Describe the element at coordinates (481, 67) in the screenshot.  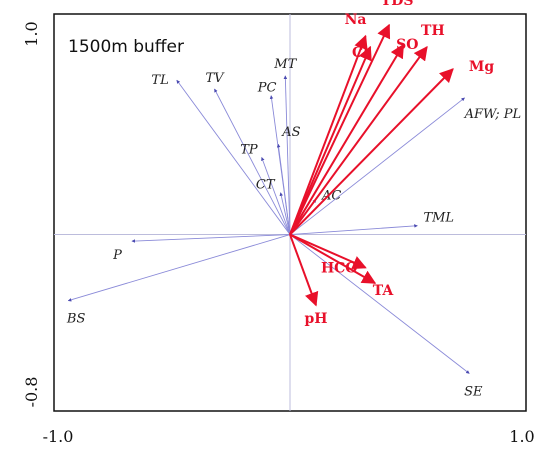
I see `response-label-mg: Mg` at that location.